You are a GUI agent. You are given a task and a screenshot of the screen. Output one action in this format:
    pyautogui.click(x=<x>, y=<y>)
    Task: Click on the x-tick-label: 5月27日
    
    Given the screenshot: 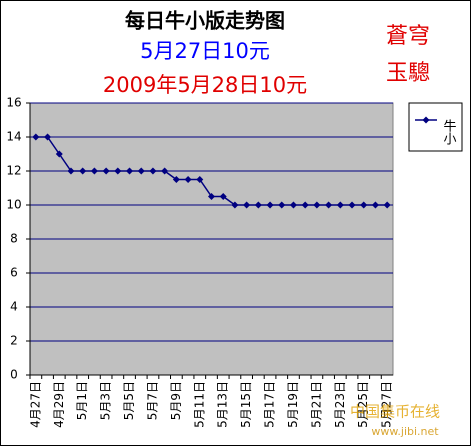 What is the action you would take?
    pyautogui.click(x=387, y=404)
    